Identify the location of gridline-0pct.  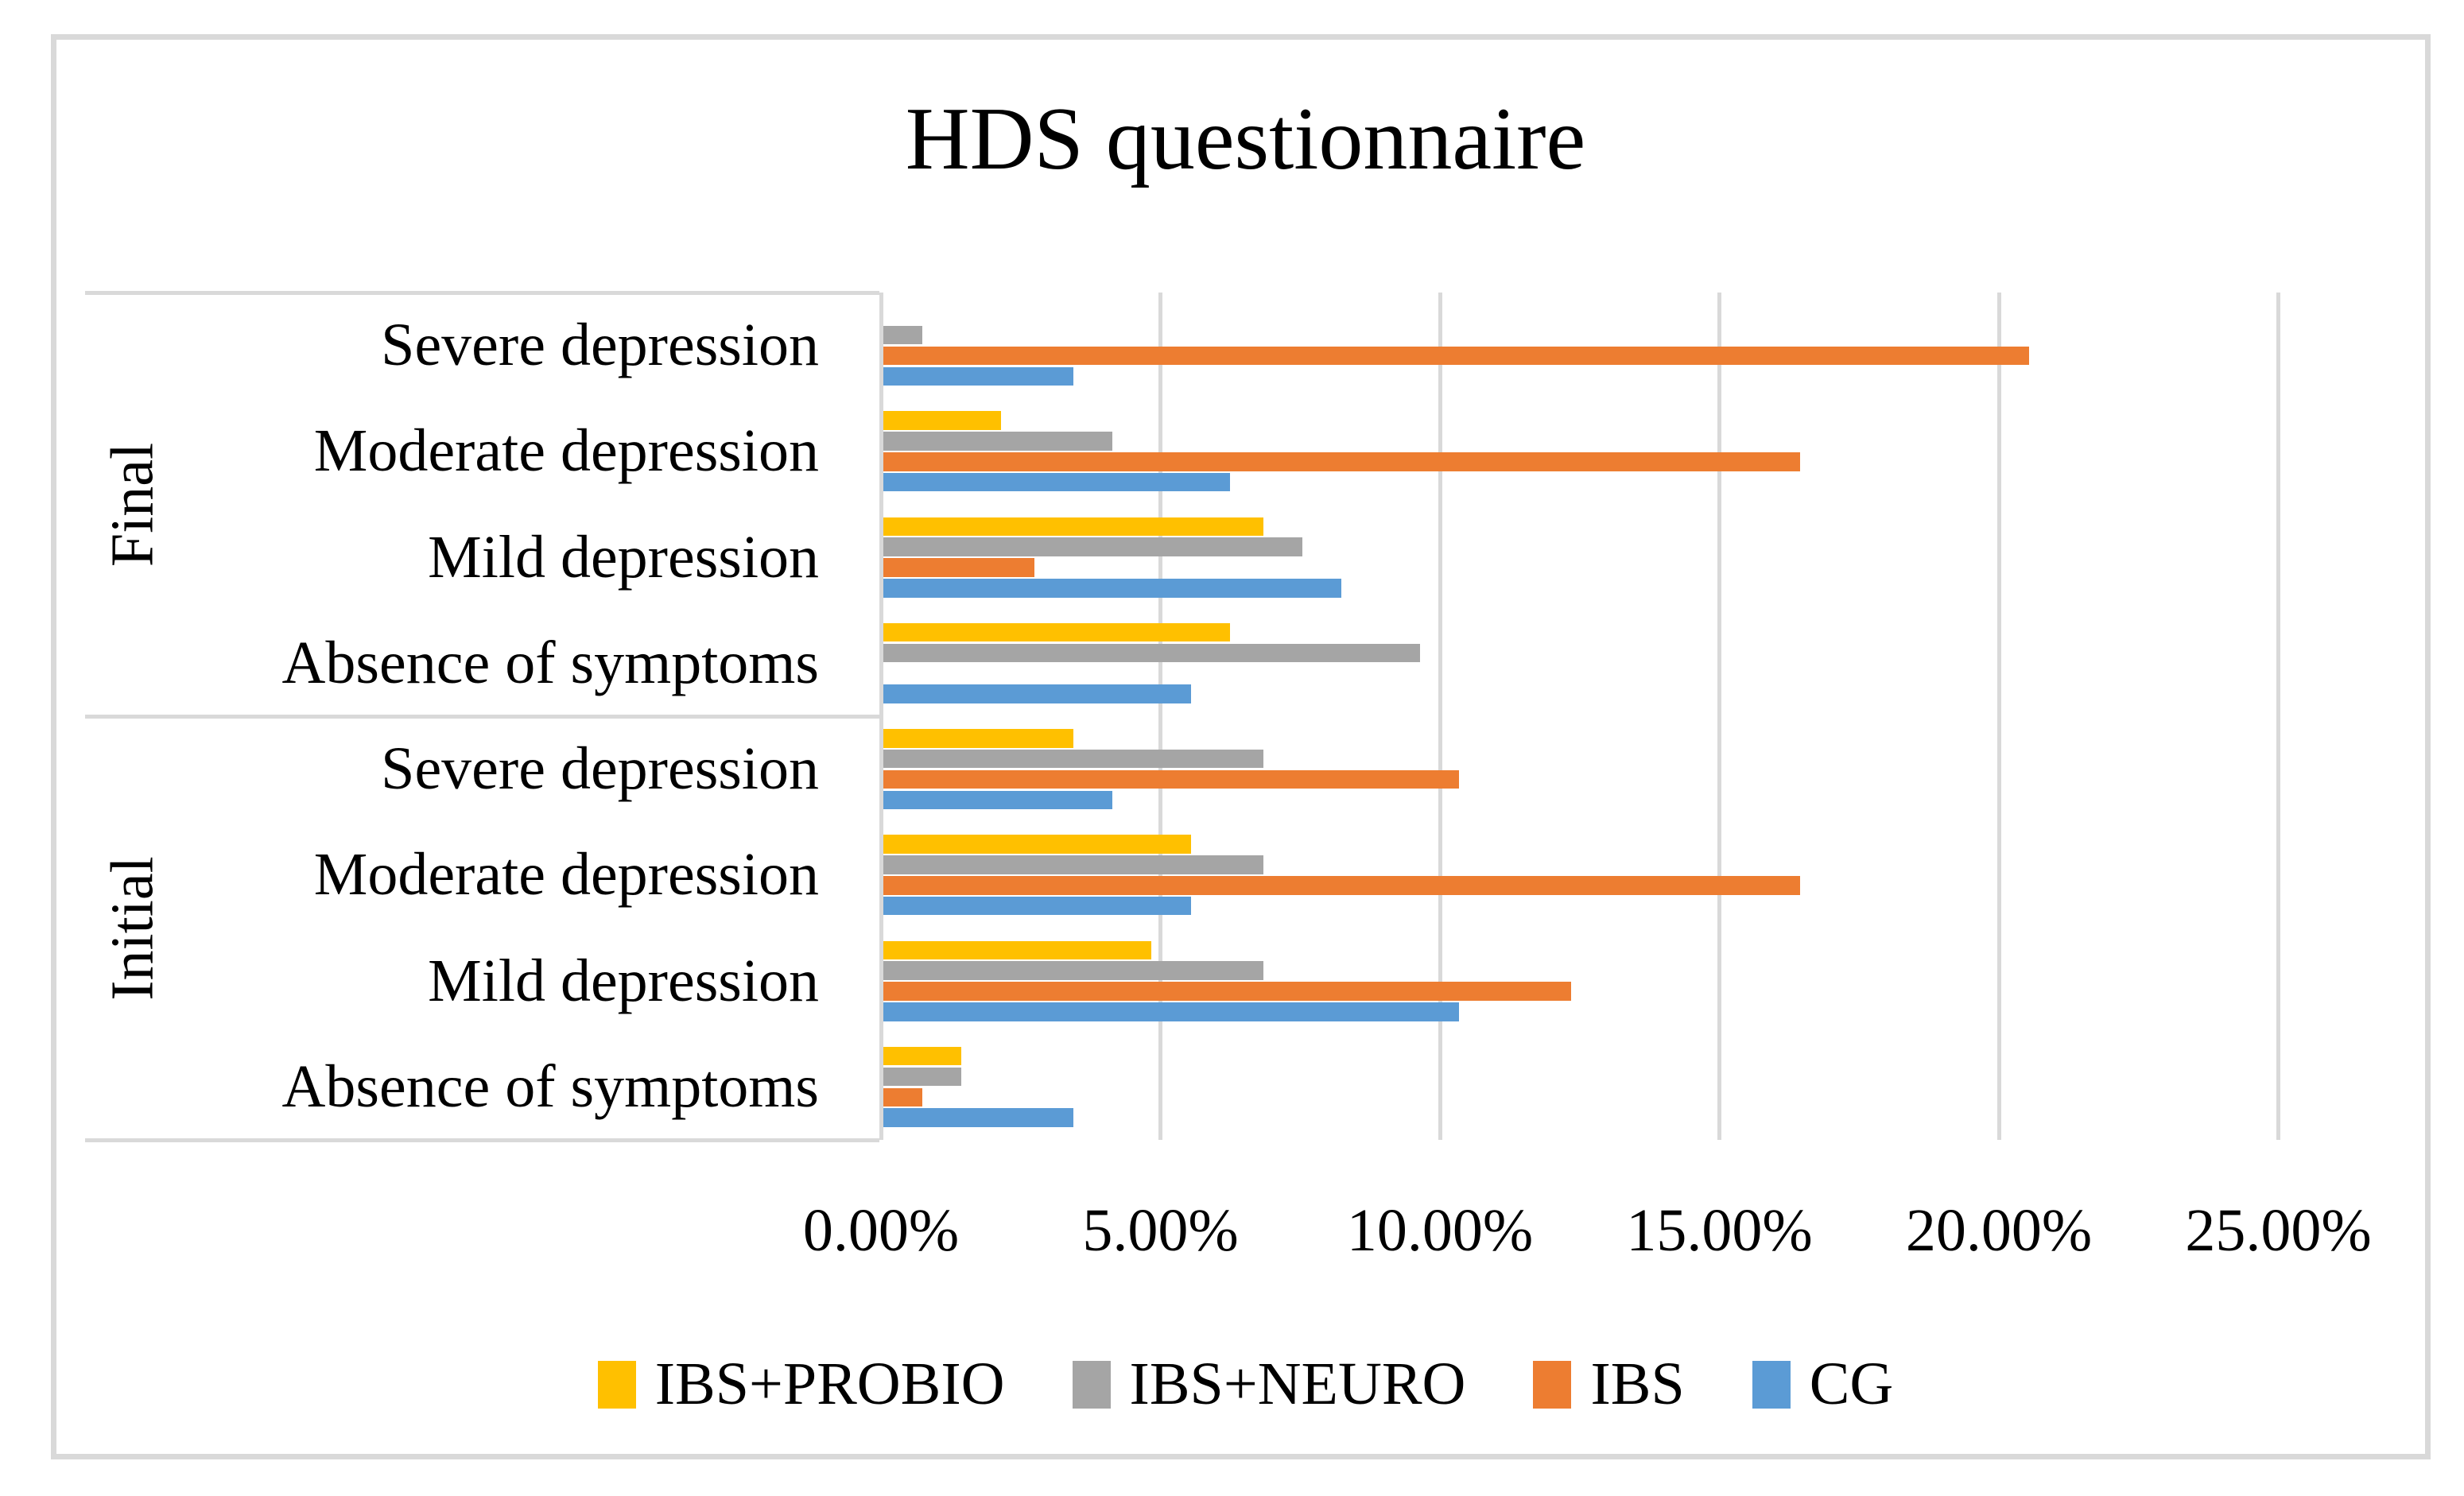
(881, 716).